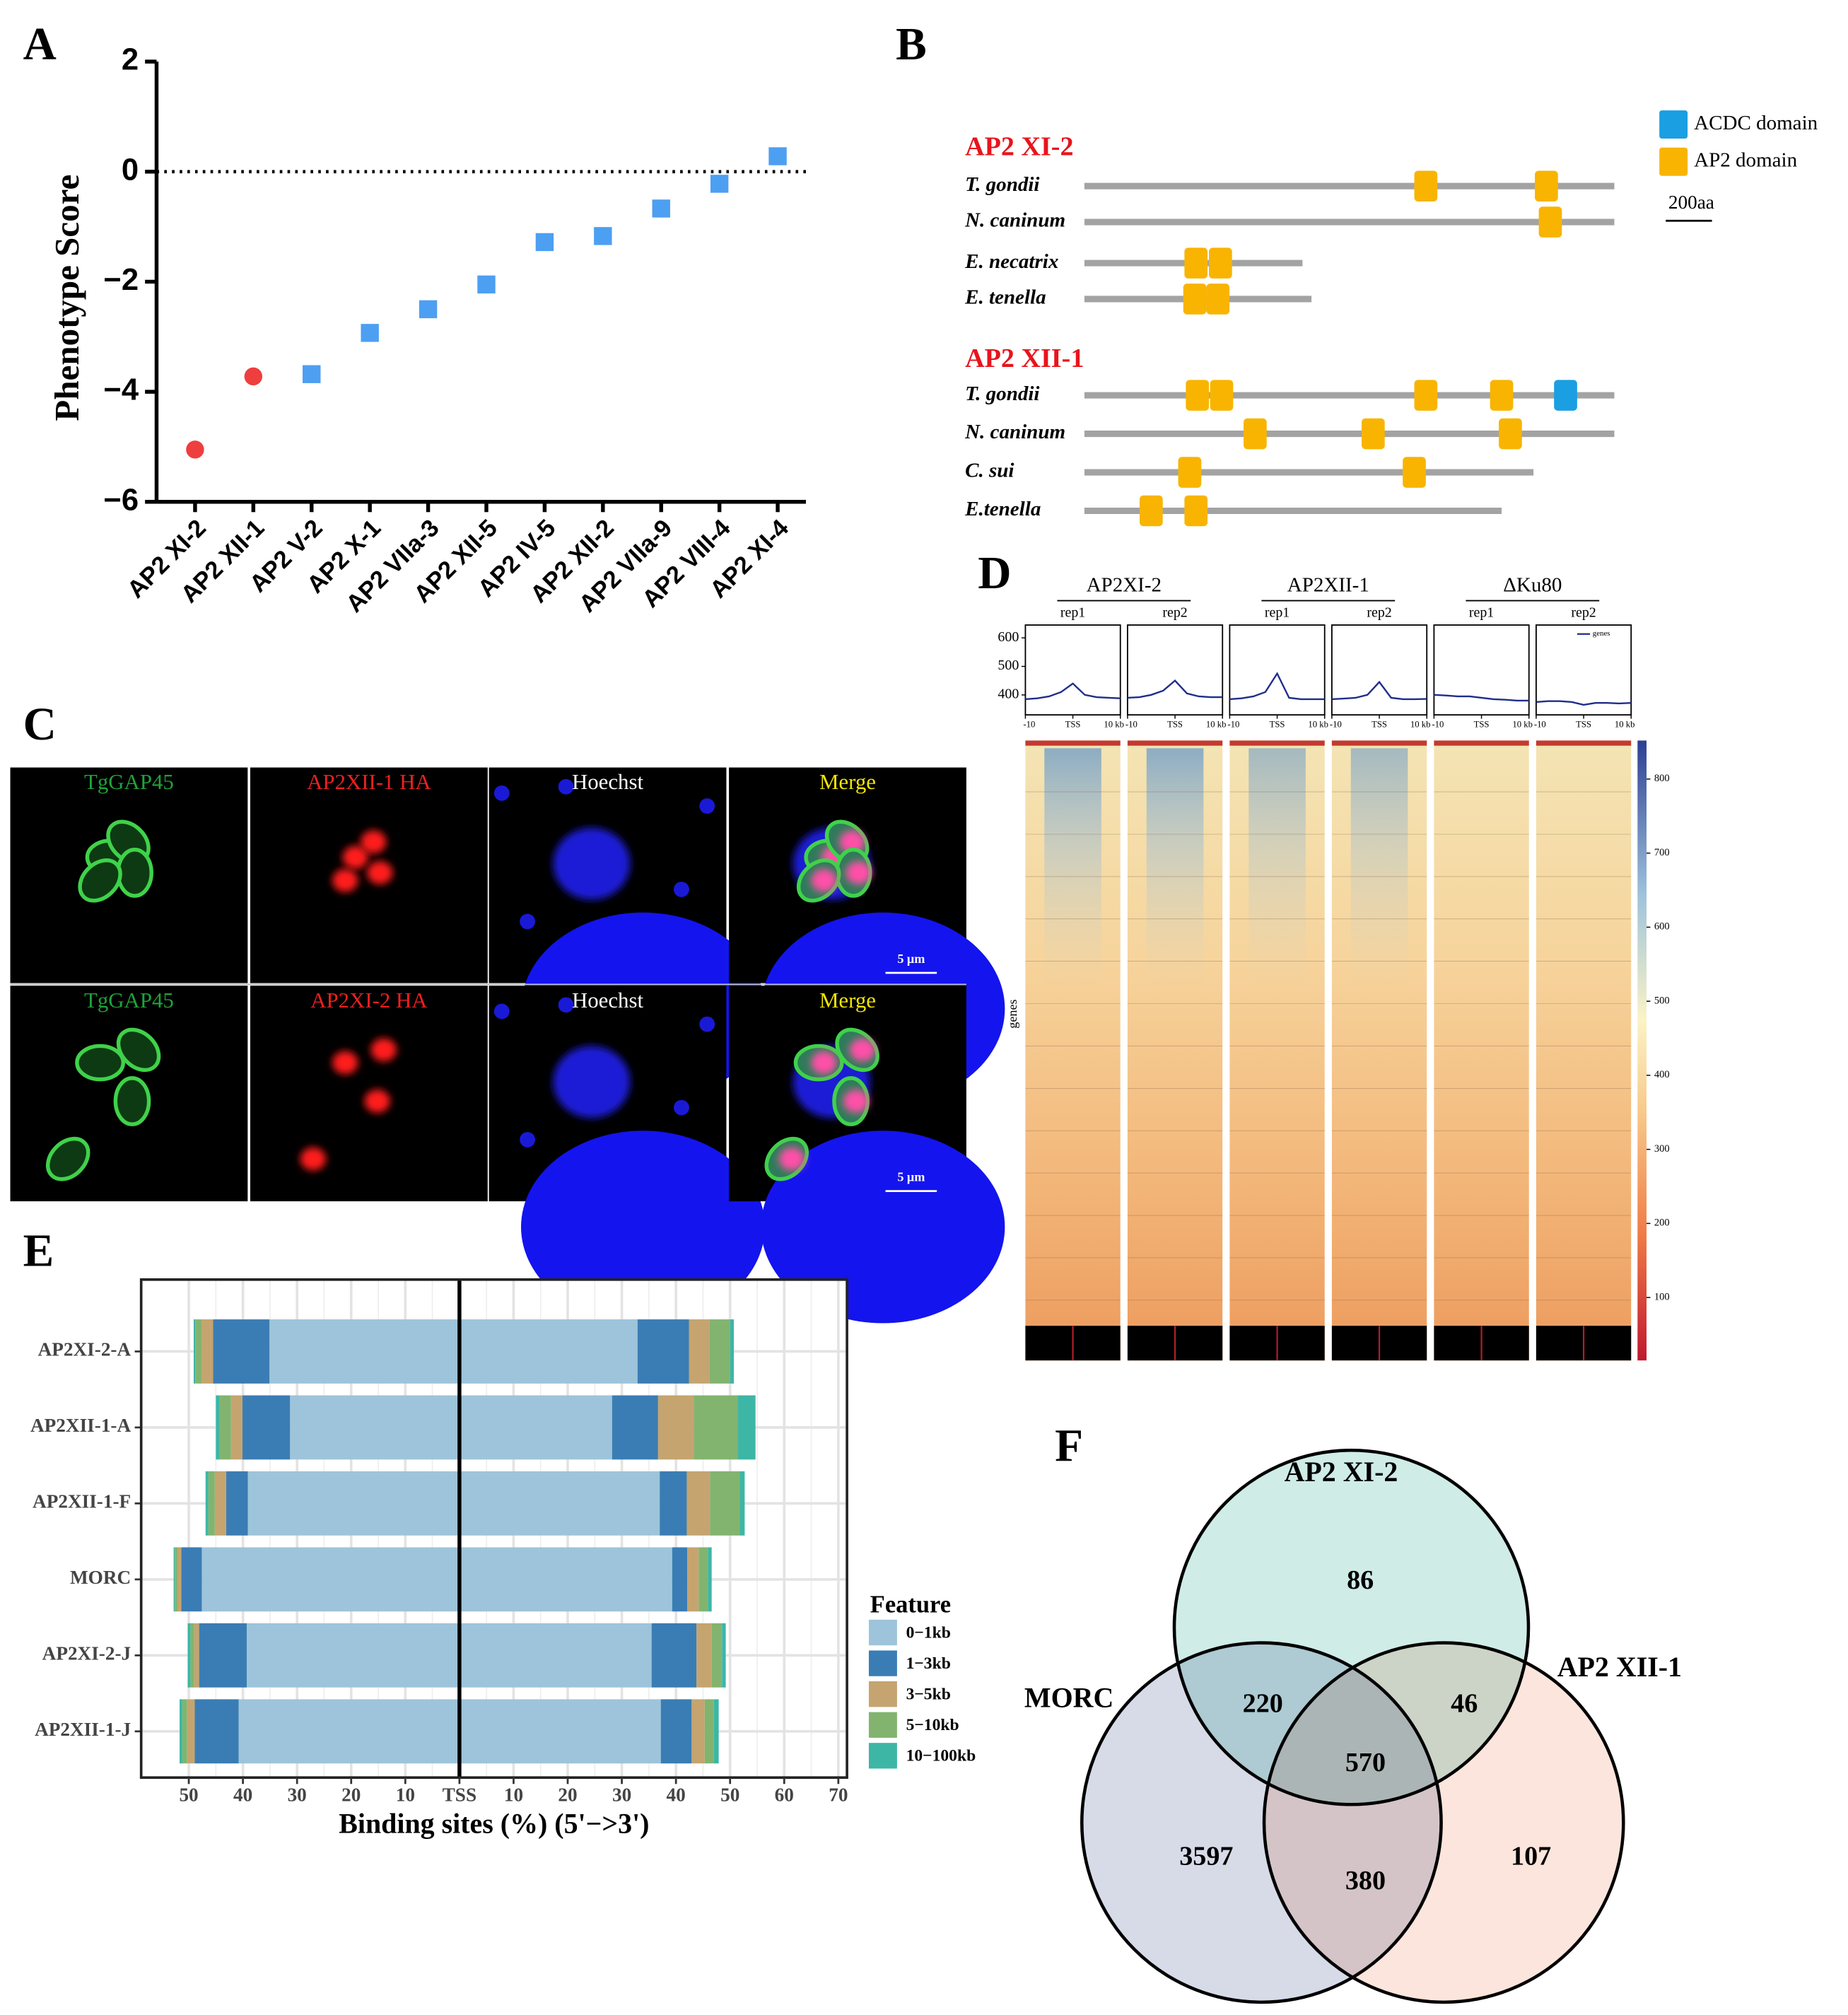 The image size is (1848, 2015). I want to click on region-count: 570, so click(1365, 1762).